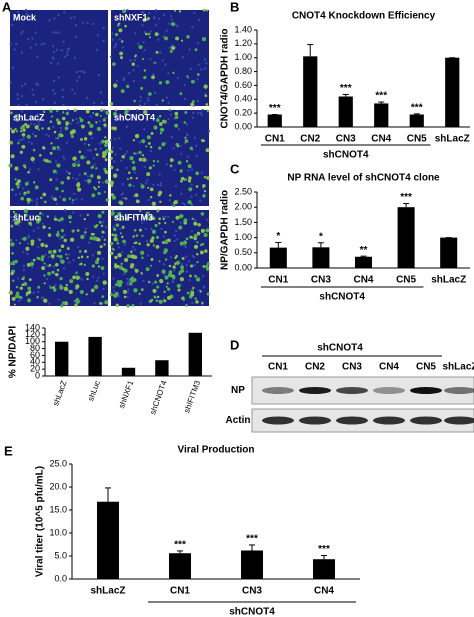 The width and height of the screenshot is (474, 617). I want to click on image-label: shLuc, so click(26, 217).